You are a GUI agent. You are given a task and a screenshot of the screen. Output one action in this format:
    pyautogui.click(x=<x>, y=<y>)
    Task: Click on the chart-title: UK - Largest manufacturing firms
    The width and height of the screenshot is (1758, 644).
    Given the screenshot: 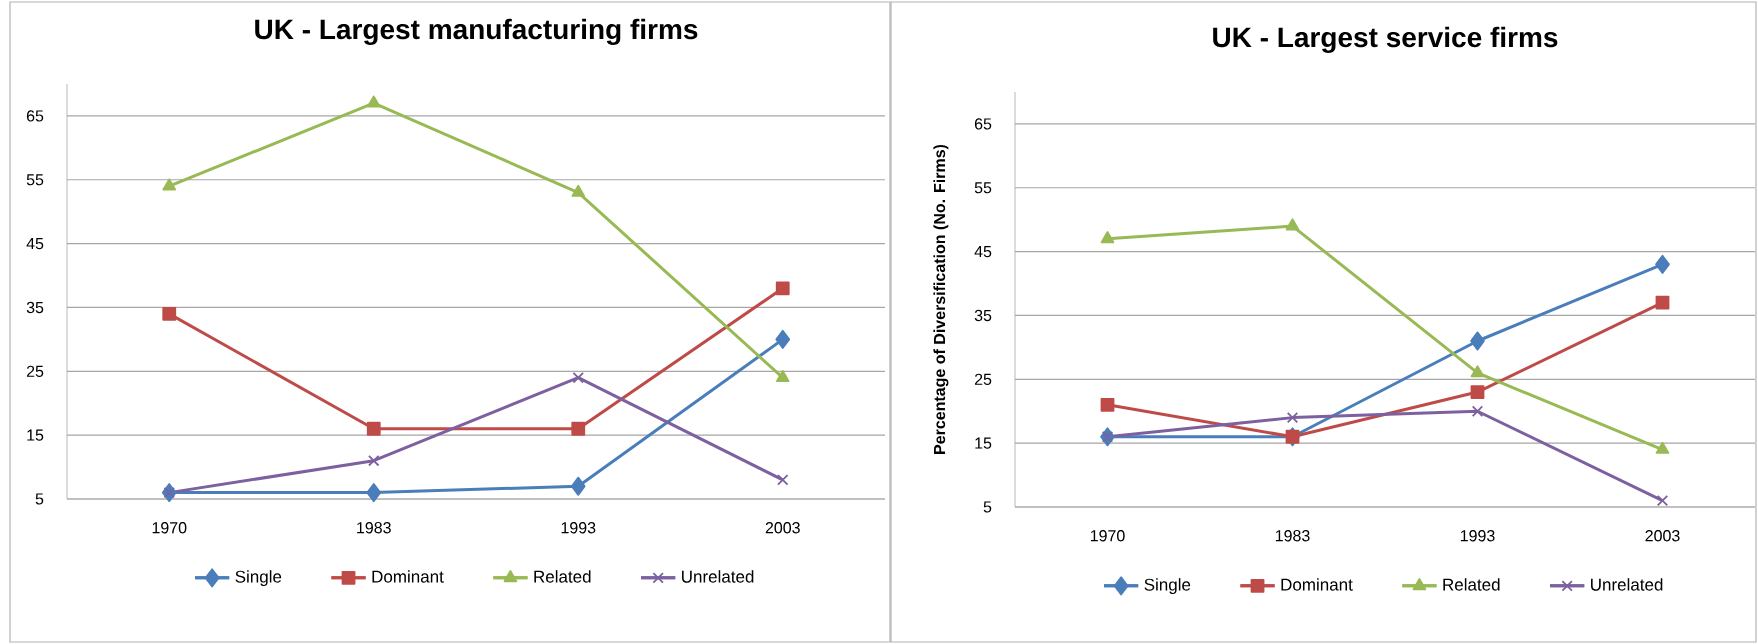 What is the action you would take?
    pyautogui.click(x=476, y=31)
    